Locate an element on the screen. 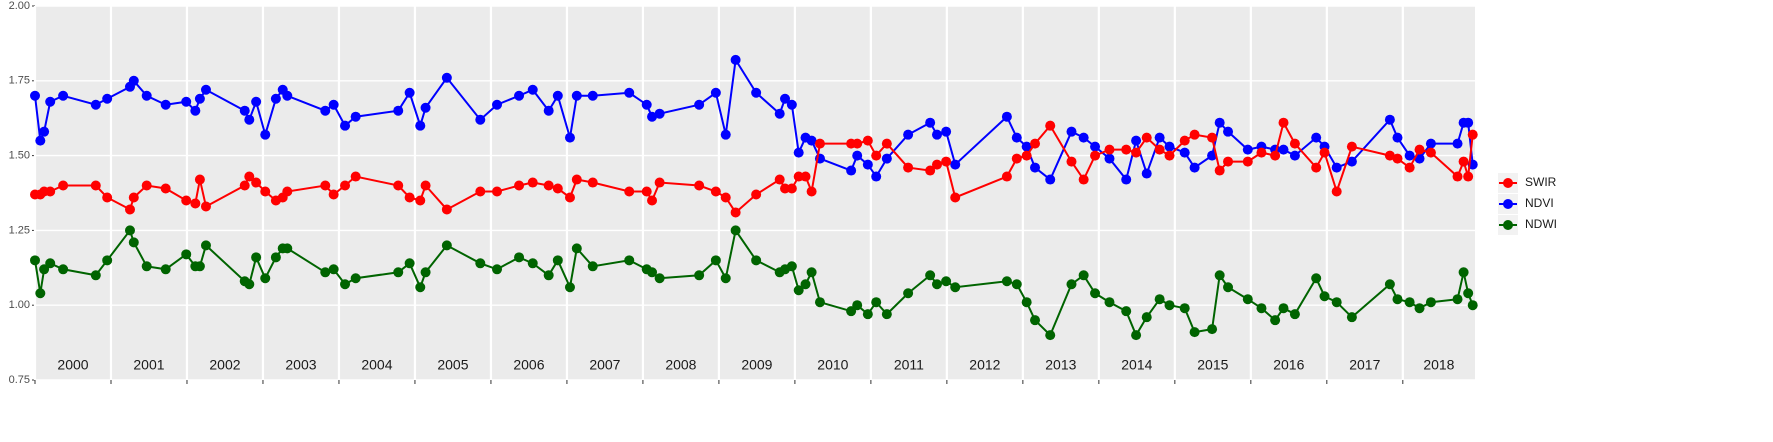  year-label: 2004 is located at coordinates (376, 365).